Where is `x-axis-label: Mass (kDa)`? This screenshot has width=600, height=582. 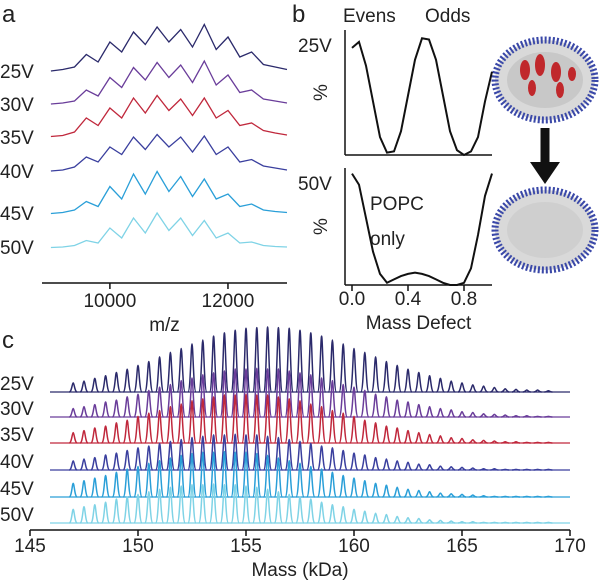
x-axis-label: Mass (kDa) is located at coordinates (299, 570).